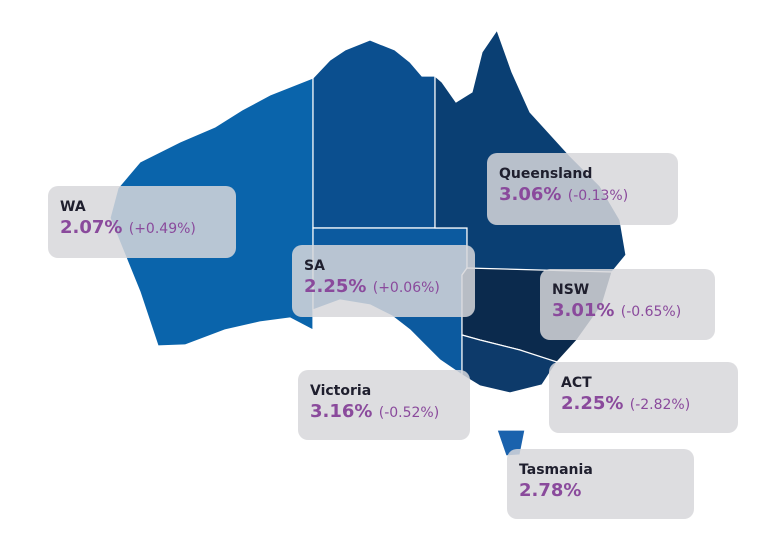 This screenshot has height=554, width=784. What do you see at coordinates (571, 290) in the screenshot?
I see `region-name: NSW` at bounding box center [571, 290].